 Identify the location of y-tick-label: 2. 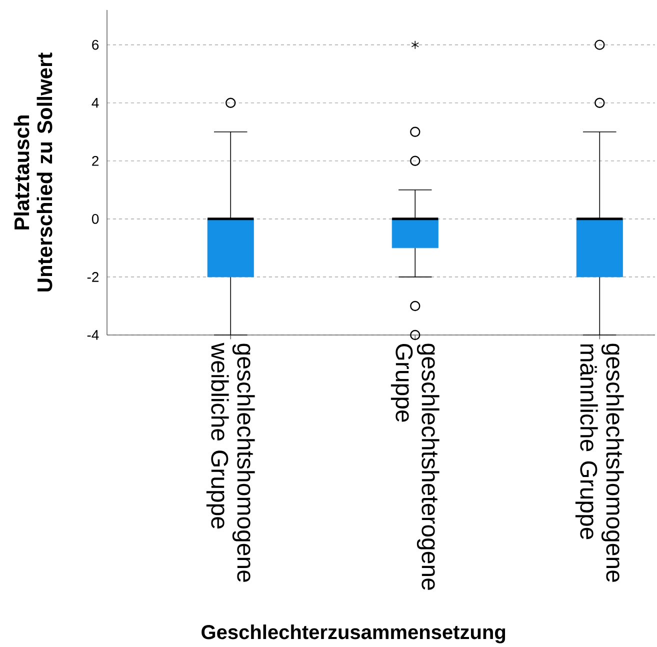
(95, 161).